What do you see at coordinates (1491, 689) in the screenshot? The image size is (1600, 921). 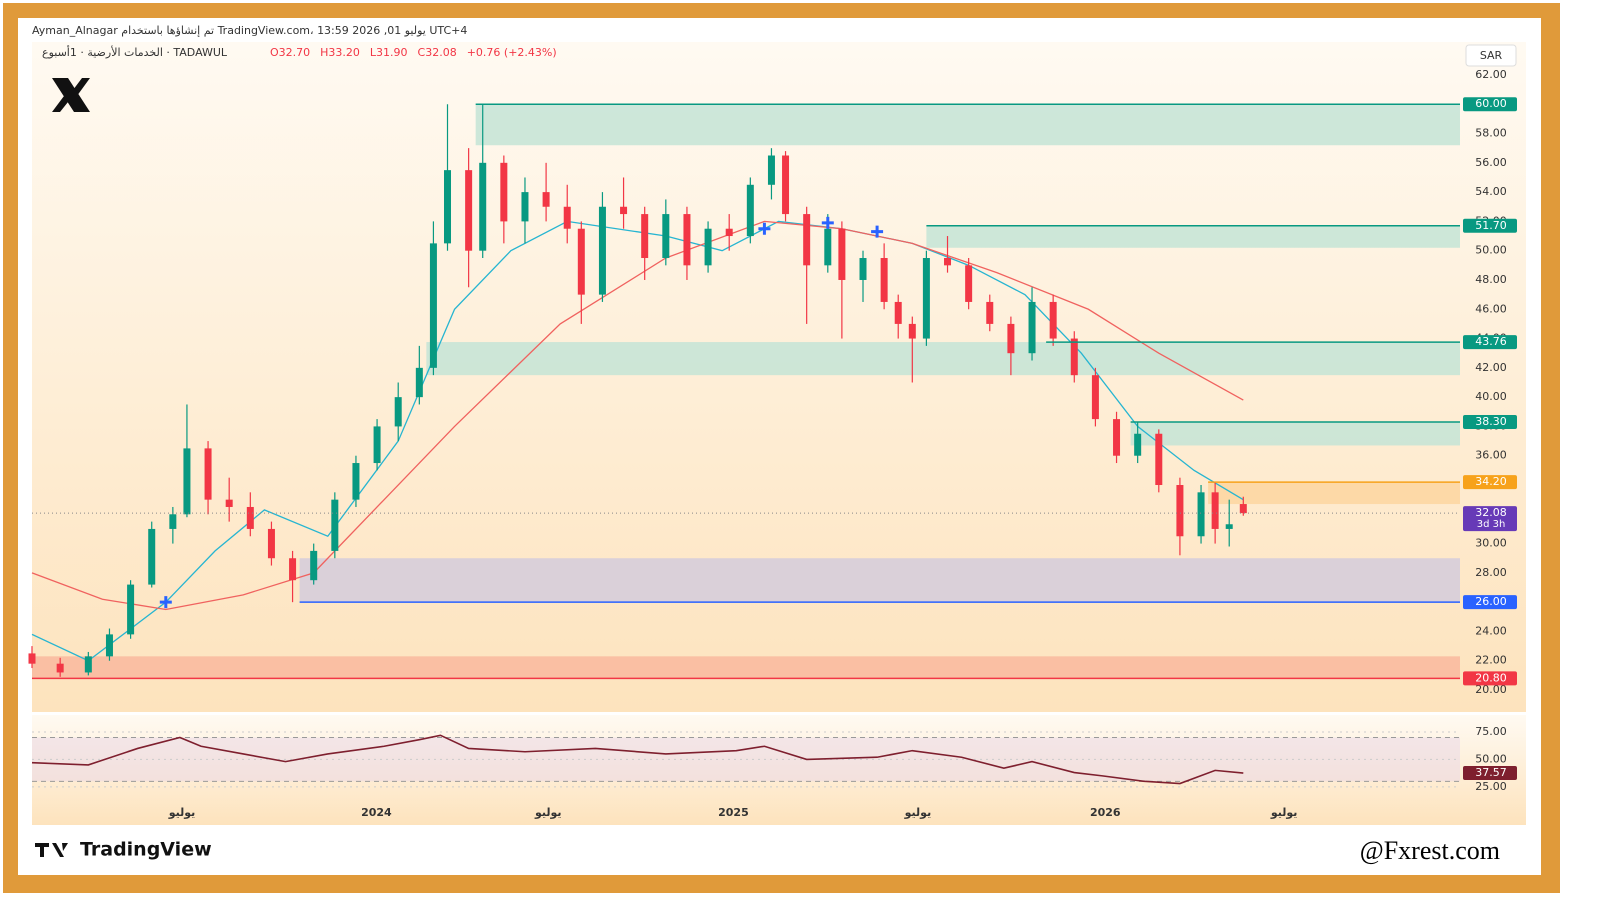 I see `y-tick-label: 20.00` at bounding box center [1491, 689].